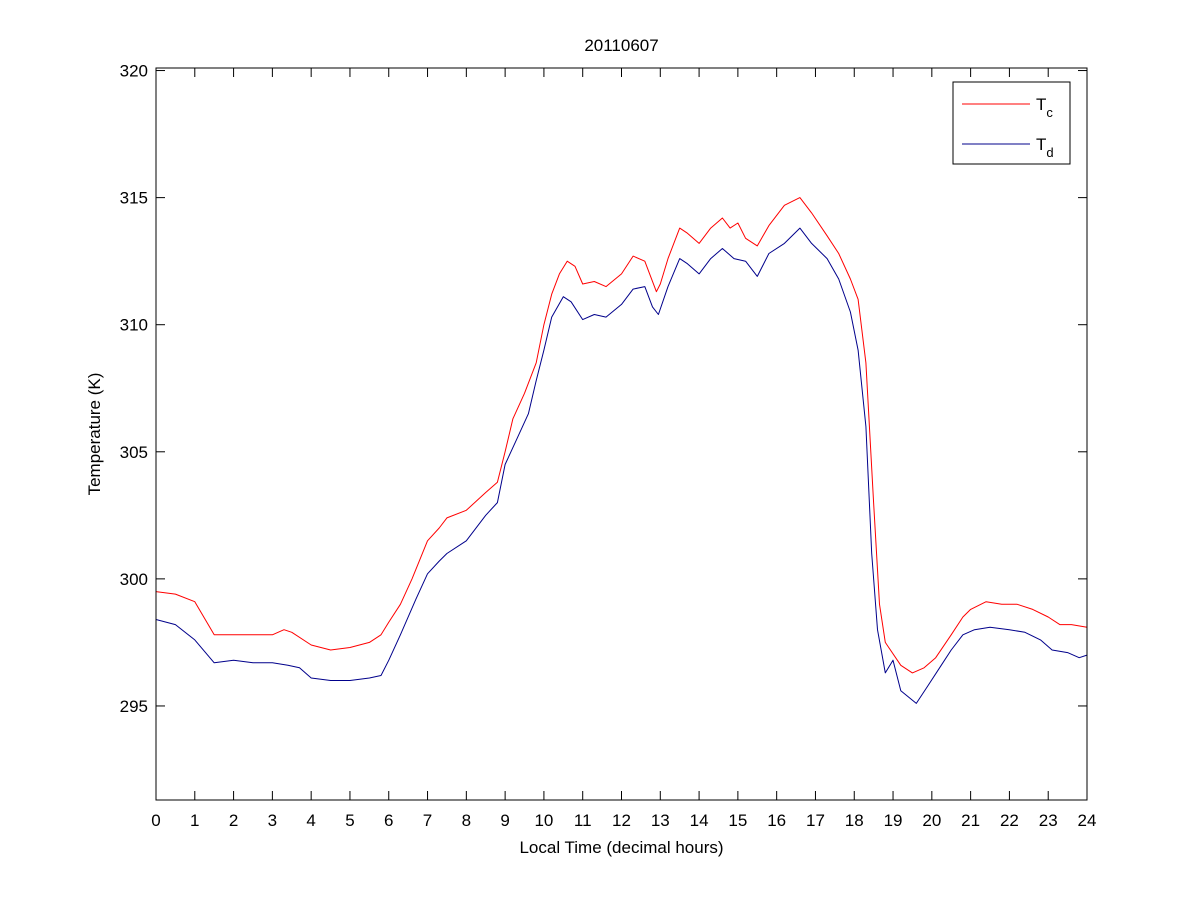 The image size is (1201, 900). I want to click on x-tick-label: 21, so click(970, 820).